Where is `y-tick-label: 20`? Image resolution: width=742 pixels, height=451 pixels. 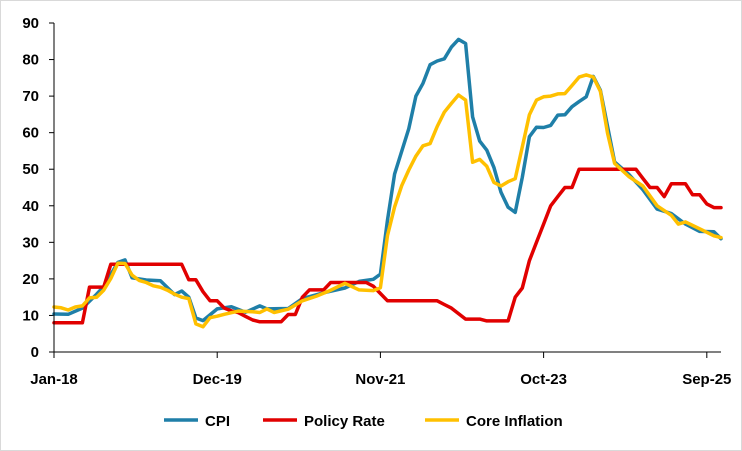
y-tick-label: 20 is located at coordinates (30, 279).